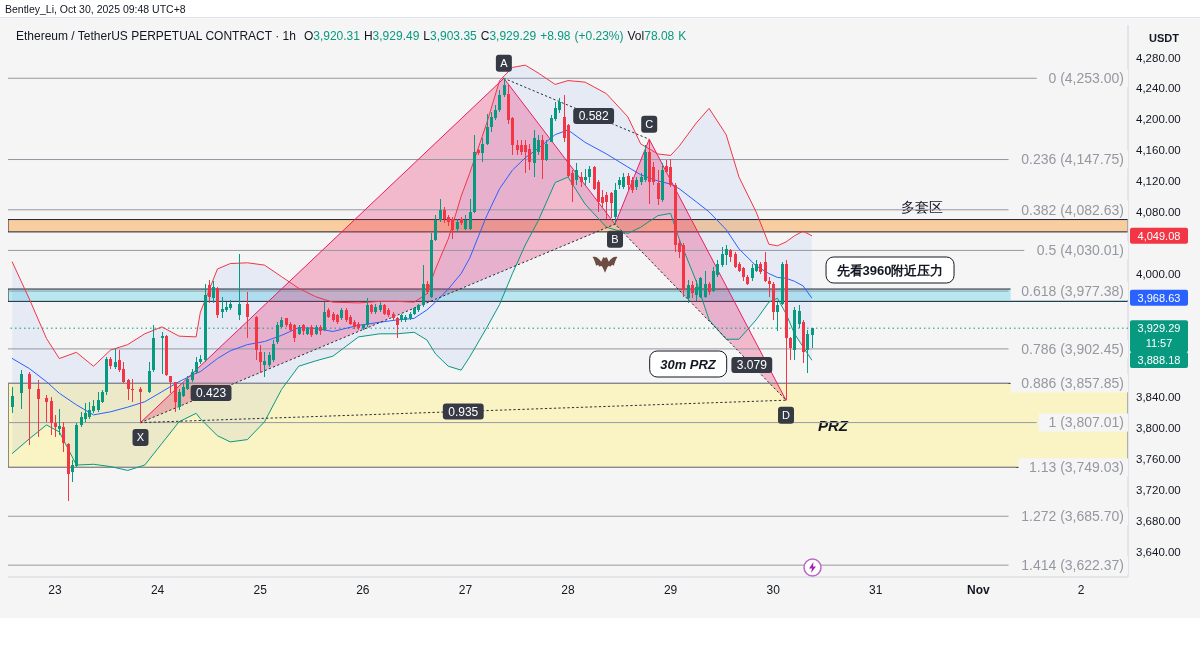 This screenshot has height=657, width=1200. I want to click on y-tick-label: 3,840.00, so click(1158, 397).